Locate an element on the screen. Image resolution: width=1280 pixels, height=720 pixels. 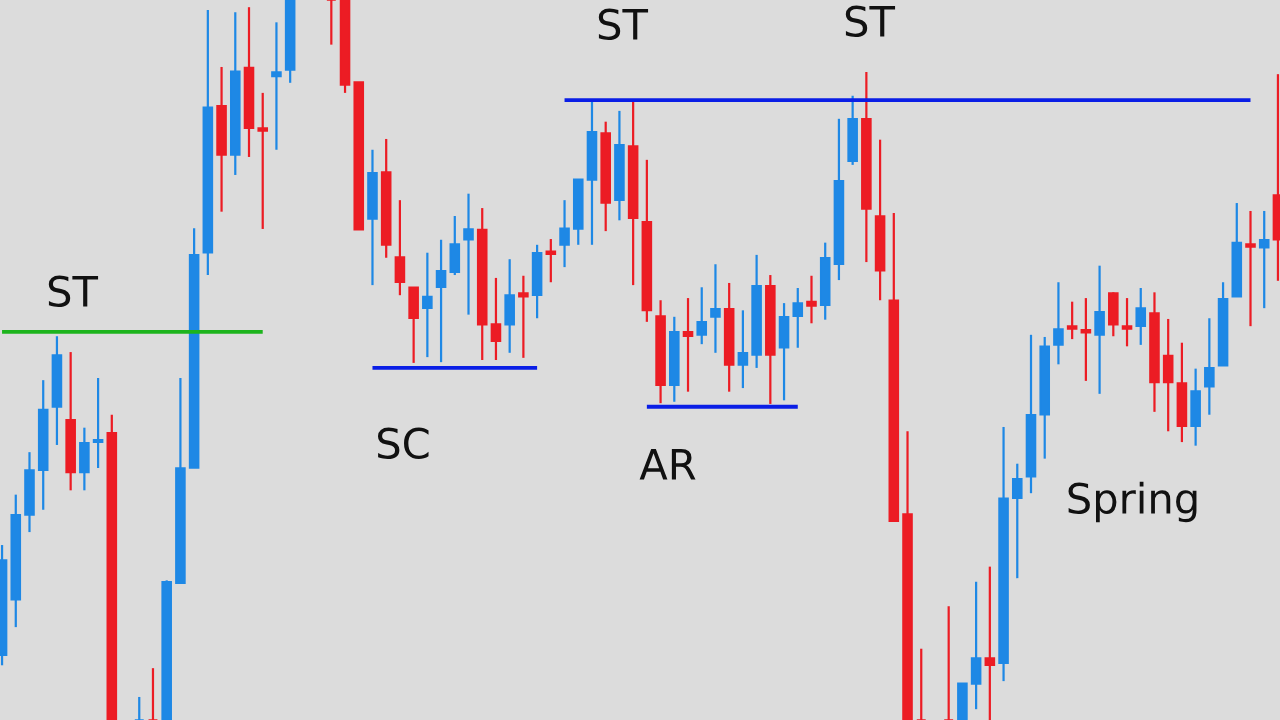
annotation: SC is located at coordinates (403, 443).